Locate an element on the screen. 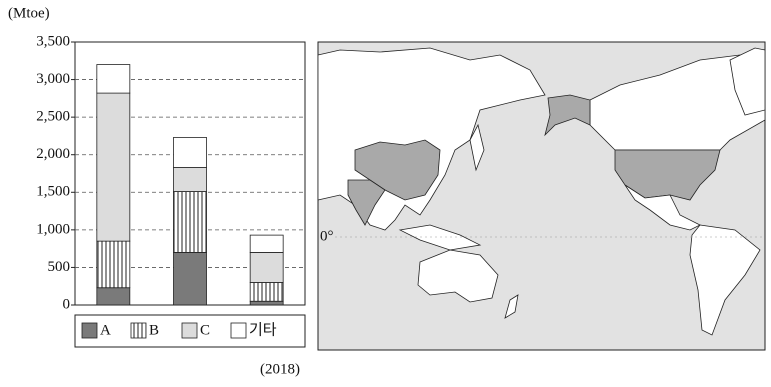 The height and width of the screenshot is (387, 771). note: (2018) is located at coordinates (280, 369).